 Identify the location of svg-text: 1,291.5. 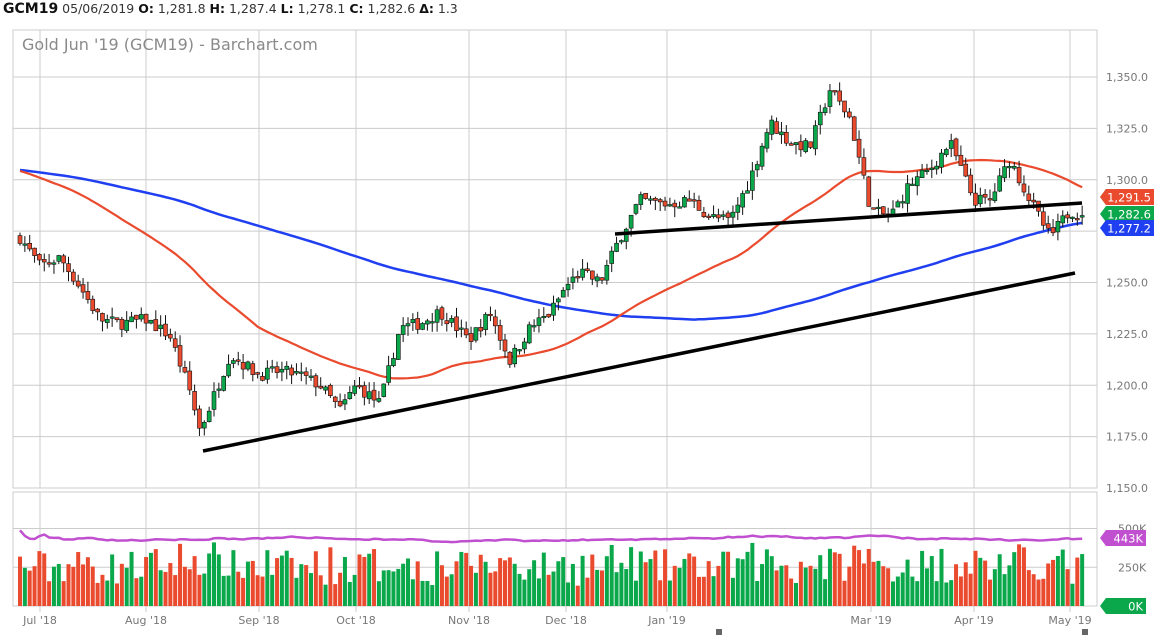
(1129, 198).